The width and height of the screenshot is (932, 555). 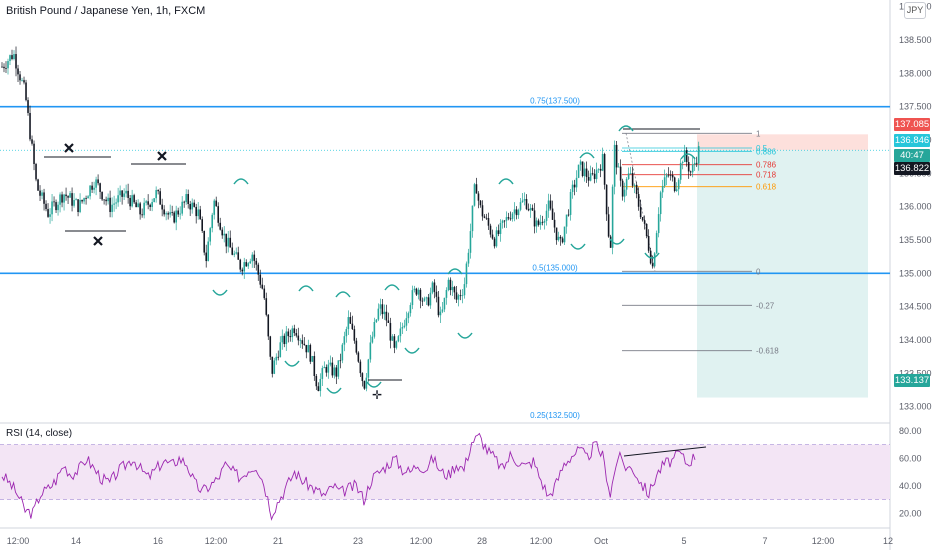 What do you see at coordinates (377, 395) in the screenshot?
I see `move-cursor-icon: ✛` at bounding box center [377, 395].